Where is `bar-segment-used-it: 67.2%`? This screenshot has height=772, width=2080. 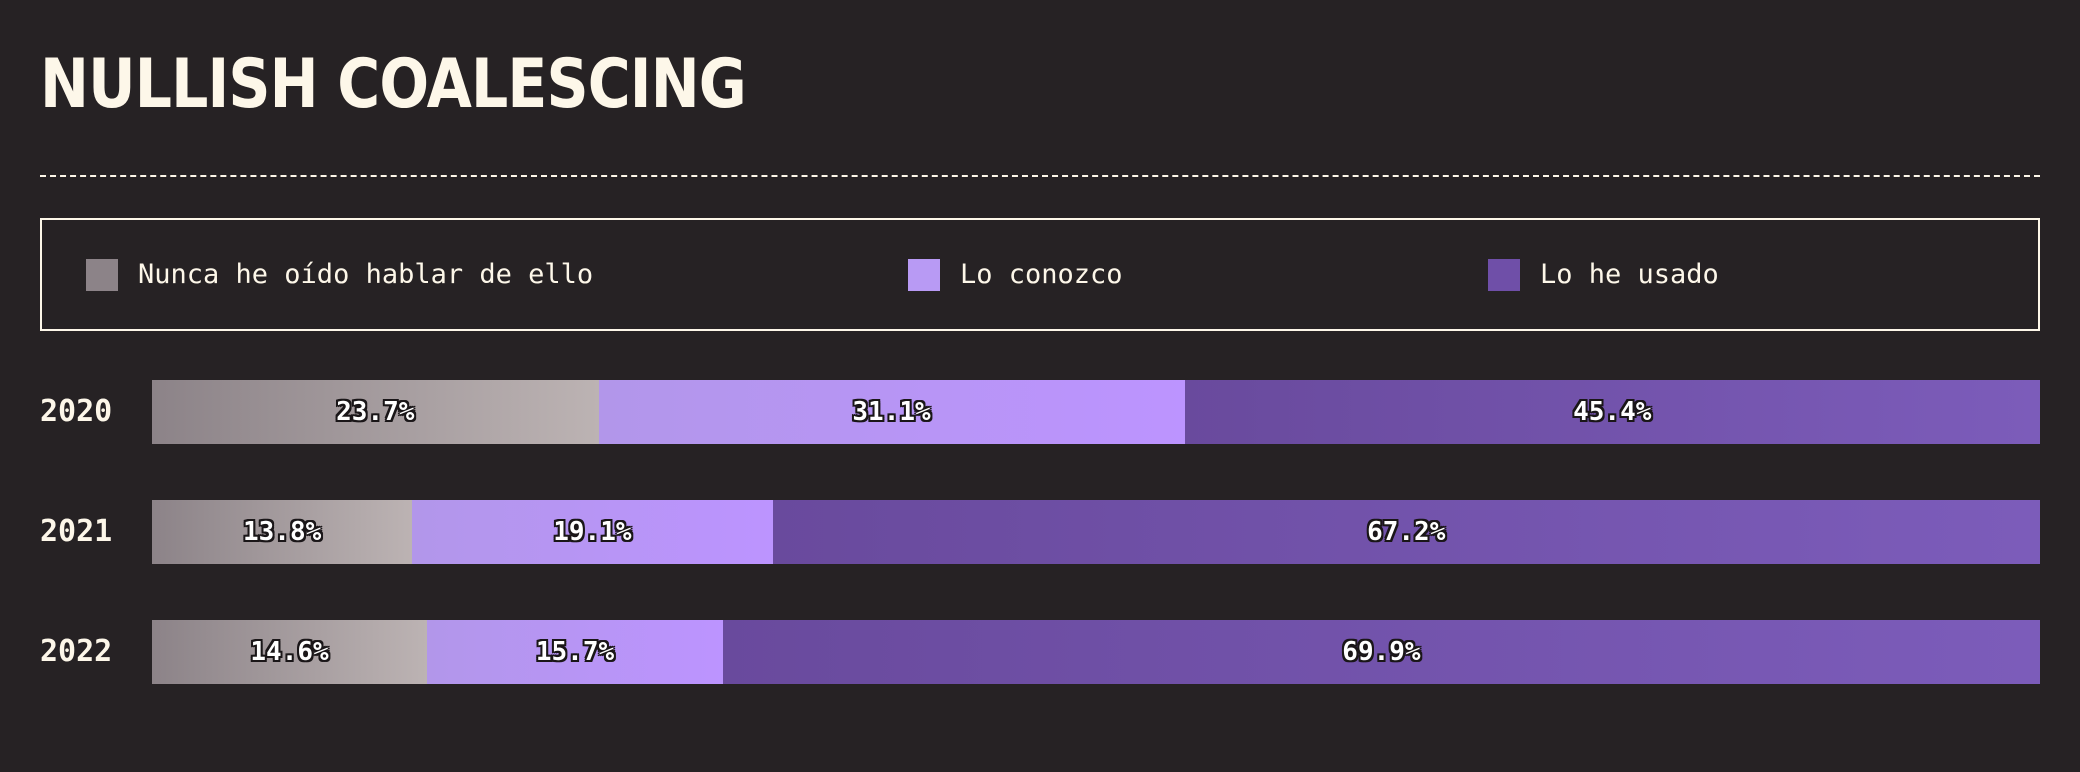
bar-segment-used-it: 67.2% is located at coordinates (1406, 532).